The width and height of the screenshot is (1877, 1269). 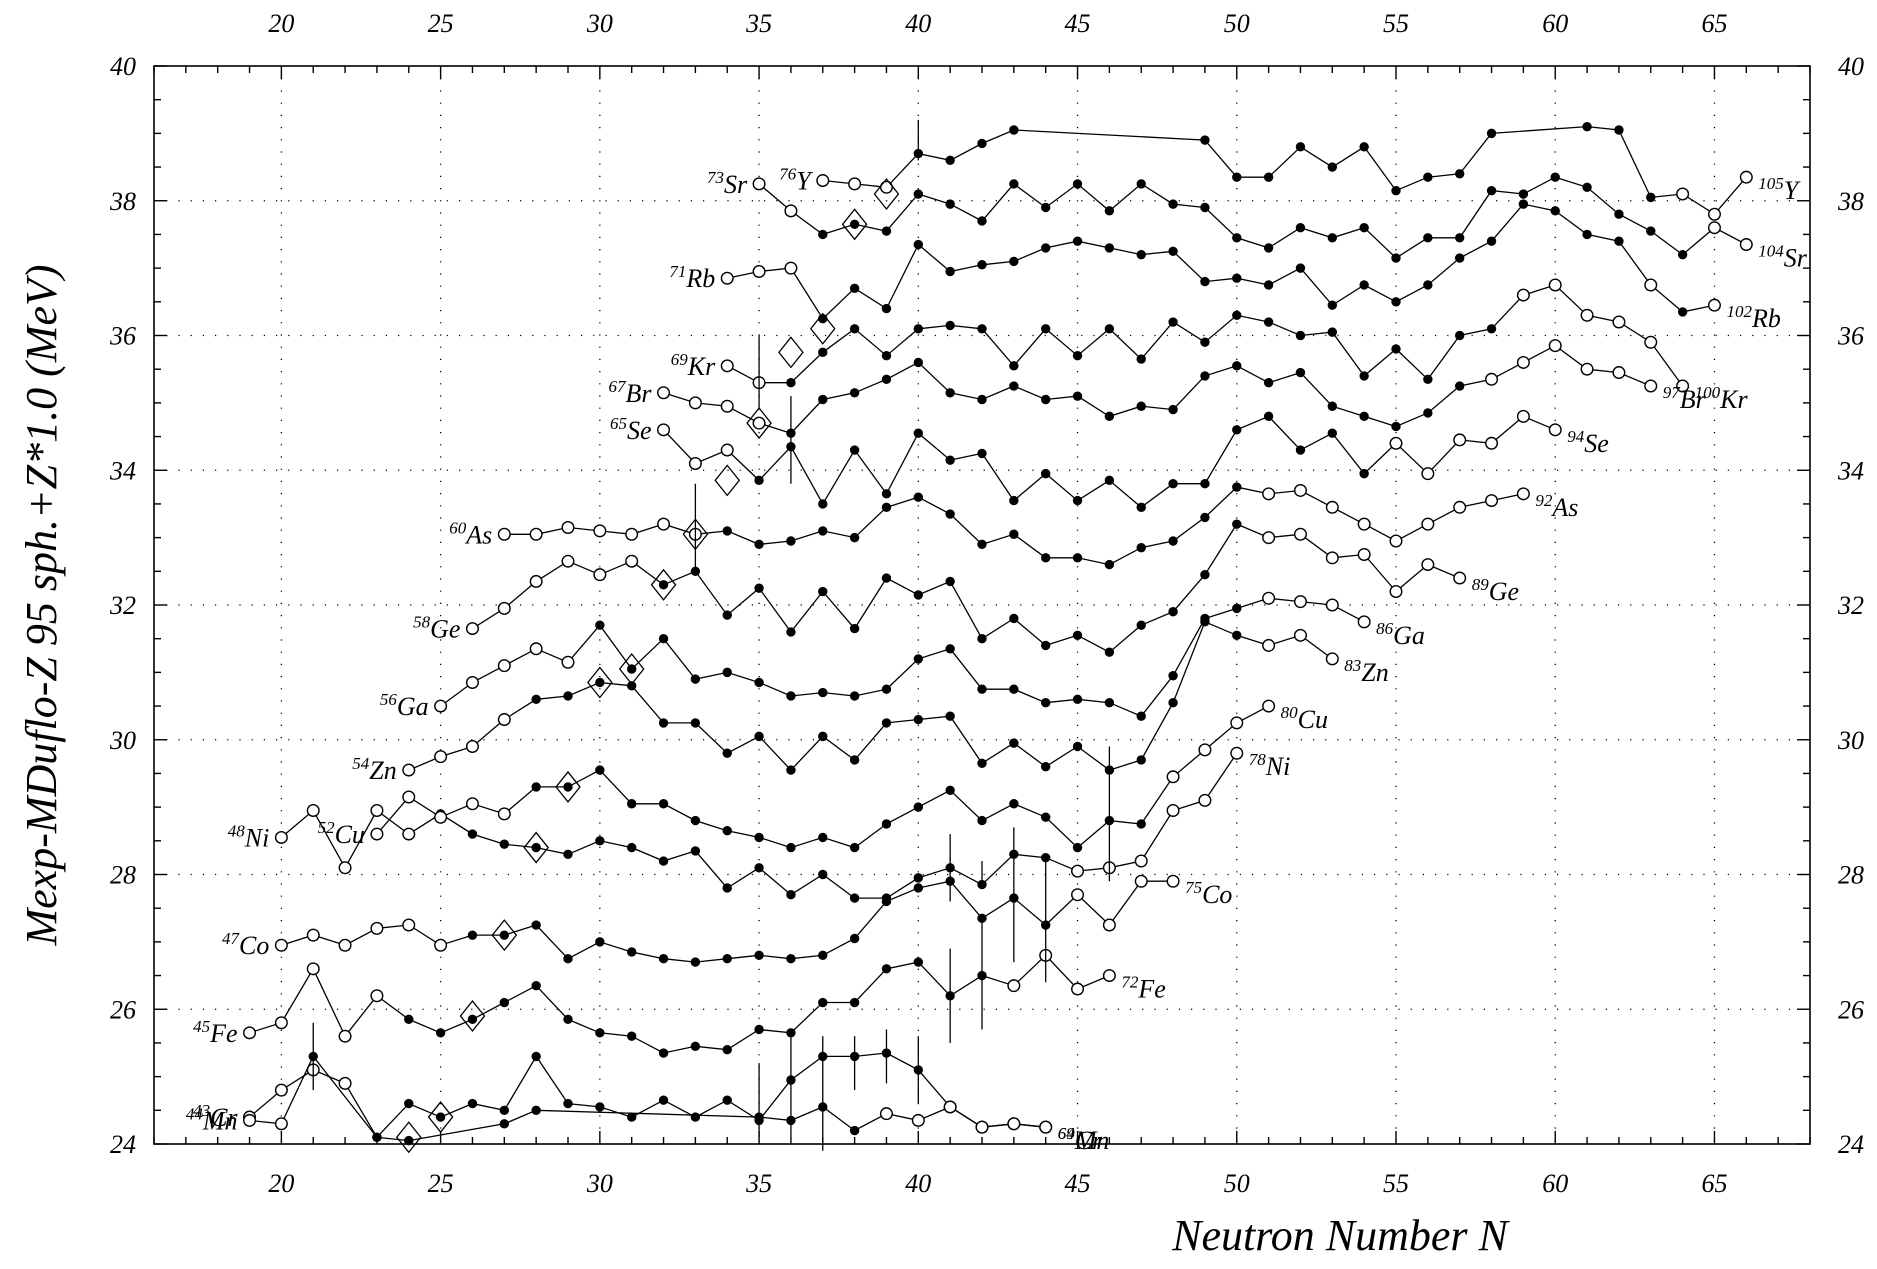 I want to click on mass-number: 69, so click(x=680, y=359).